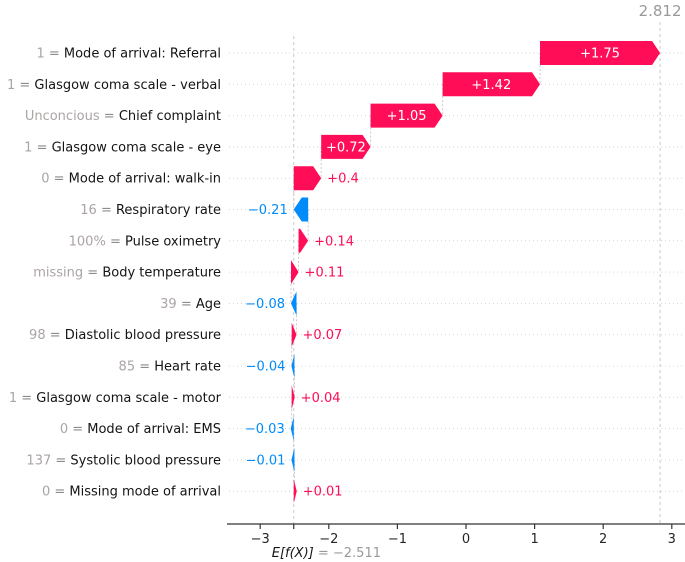 The width and height of the screenshot is (685, 562). What do you see at coordinates (334, 241) in the screenshot?
I see `bar-value-label: +0.14` at bounding box center [334, 241].